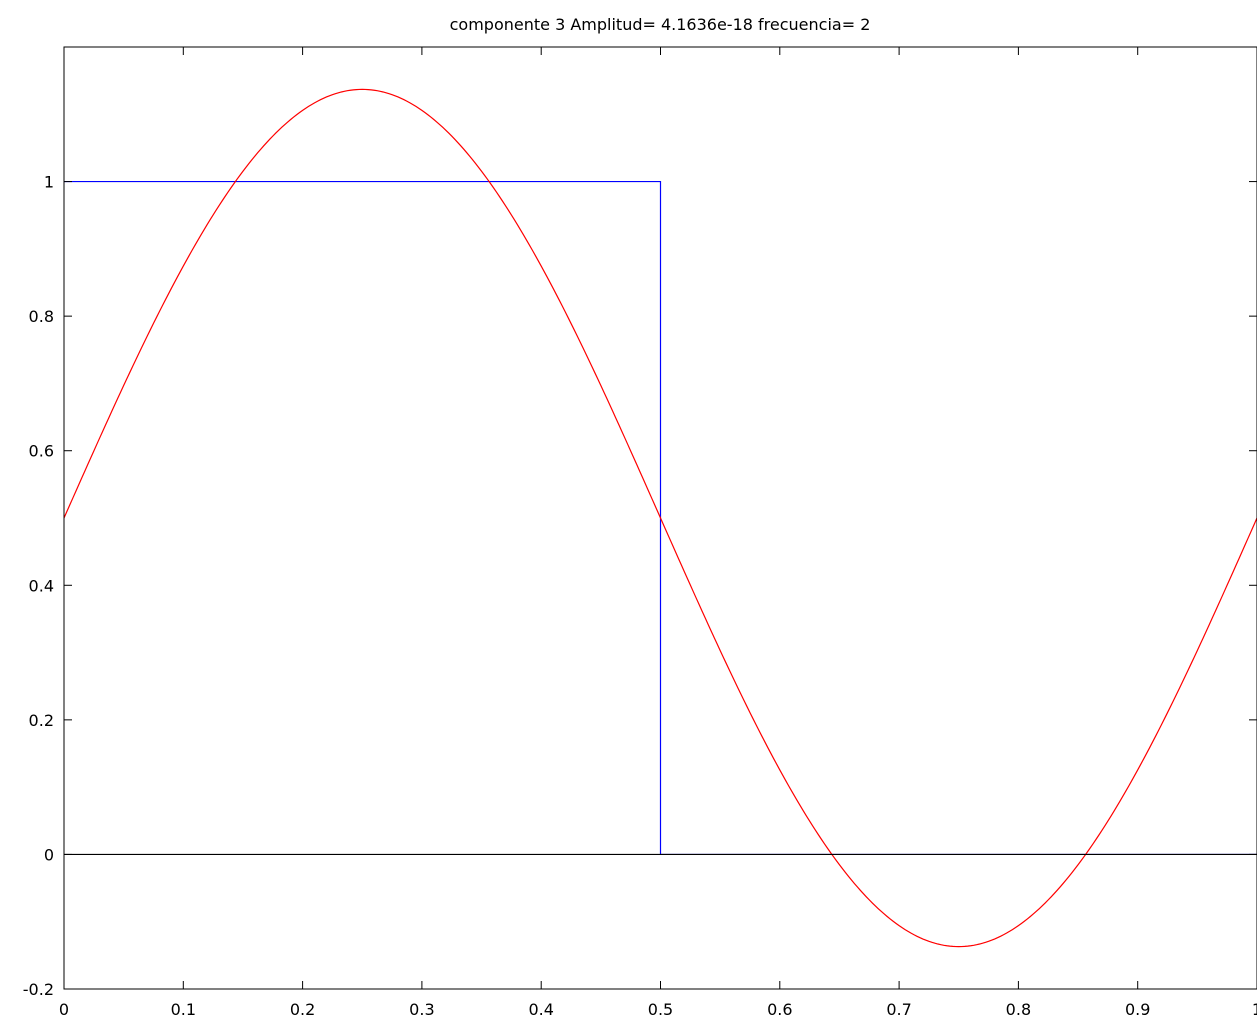 The height and width of the screenshot is (1031, 1257). I want to click on x-tick-label: 0, so click(64, 1009).